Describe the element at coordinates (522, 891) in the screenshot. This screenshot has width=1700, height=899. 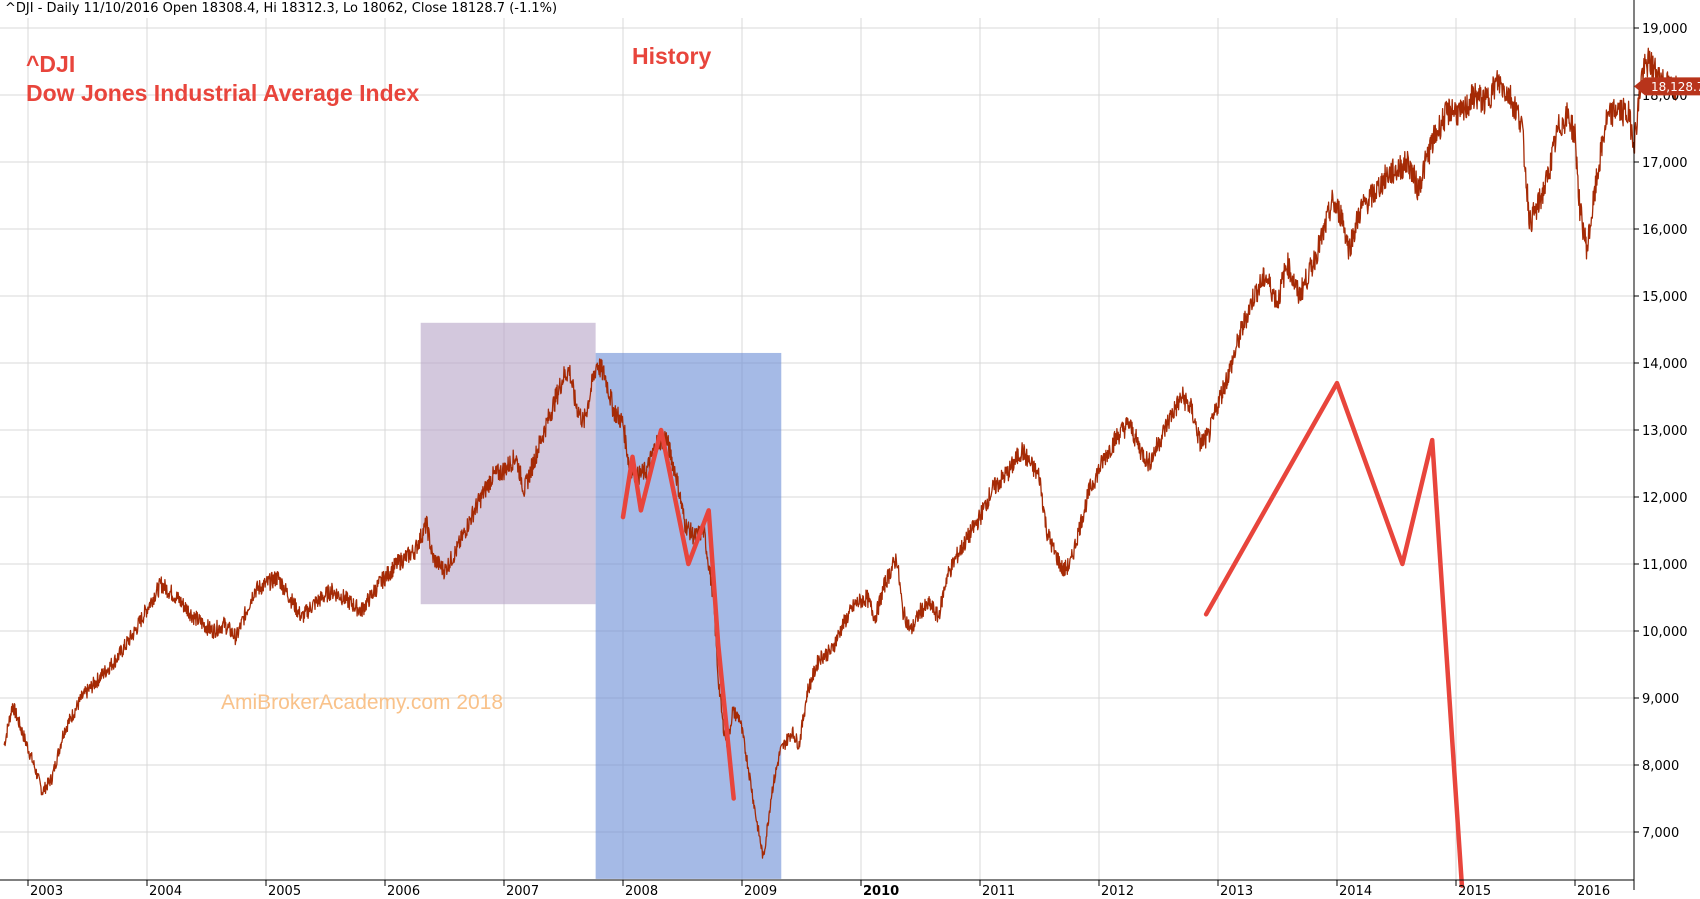
I see `x-tick-label: 2007` at that location.